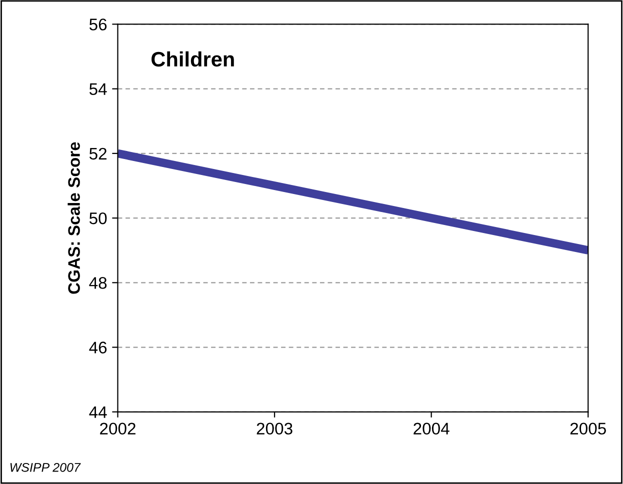  What do you see at coordinates (98, 412) in the screenshot?
I see `y-tick-label: 44` at bounding box center [98, 412].